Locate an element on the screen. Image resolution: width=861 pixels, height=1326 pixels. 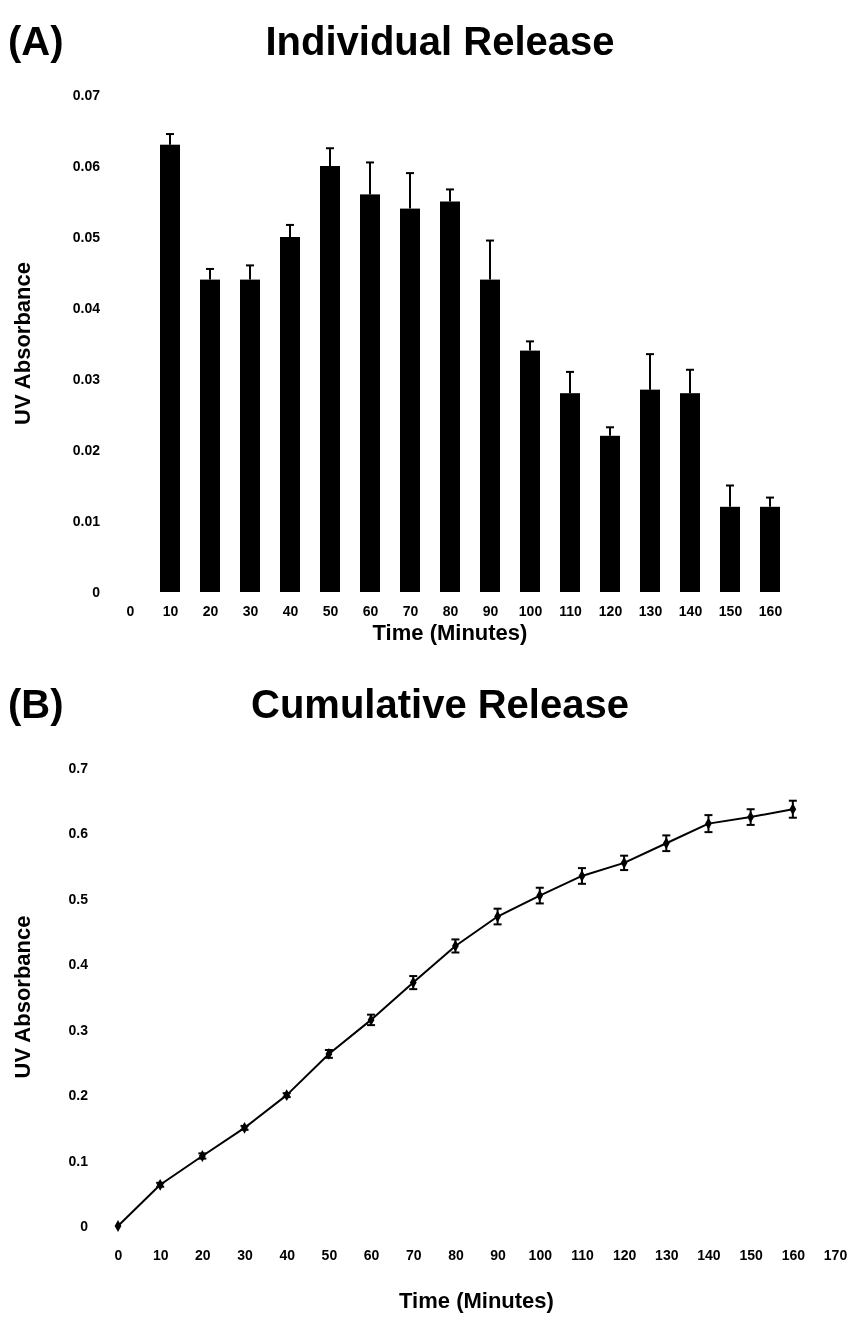
y-tick-label: 0.04 is located at coordinates (86, 307).